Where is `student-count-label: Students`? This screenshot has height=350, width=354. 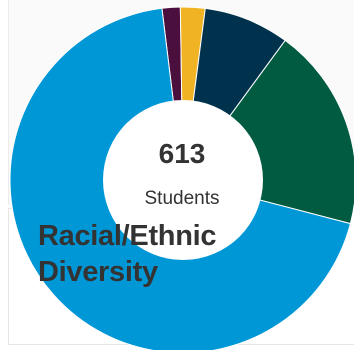
student-count-label: Students is located at coordinates (182, 198).